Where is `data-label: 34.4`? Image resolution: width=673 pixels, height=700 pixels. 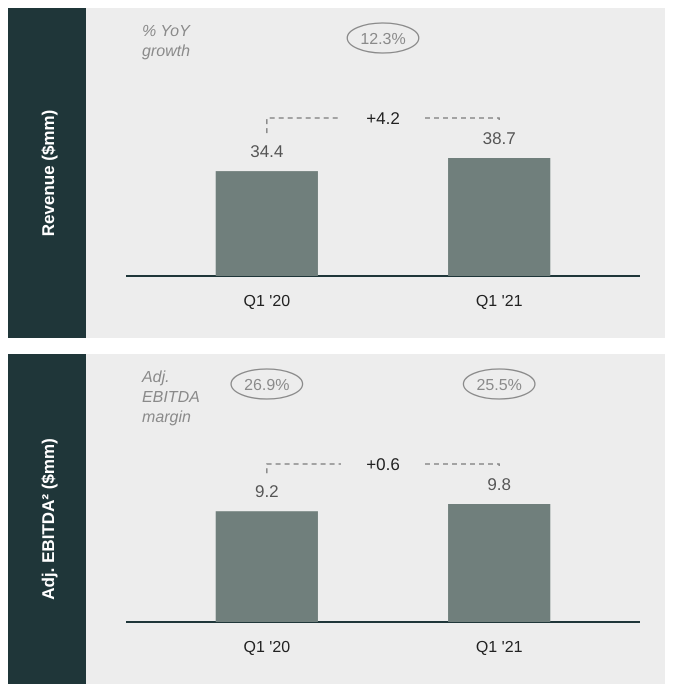
data-label: 34.4 is located at coordinates (267, 152).